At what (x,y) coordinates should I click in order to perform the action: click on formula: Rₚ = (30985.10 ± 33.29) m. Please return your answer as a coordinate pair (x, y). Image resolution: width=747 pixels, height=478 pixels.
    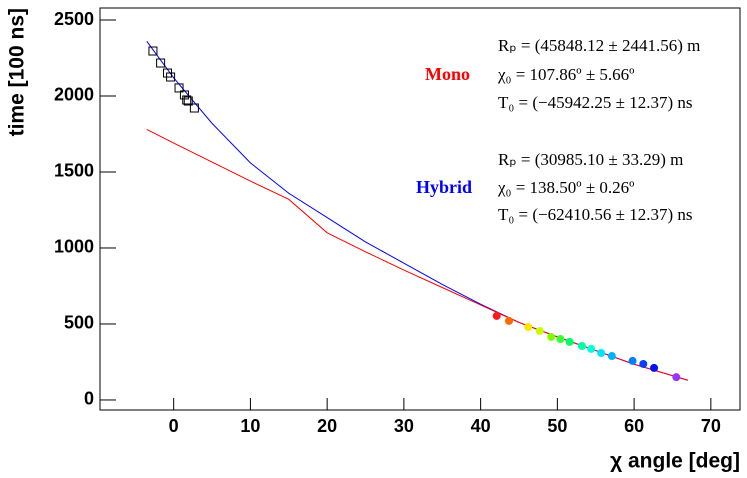
    Looking at the image, I should click on (590, 159).